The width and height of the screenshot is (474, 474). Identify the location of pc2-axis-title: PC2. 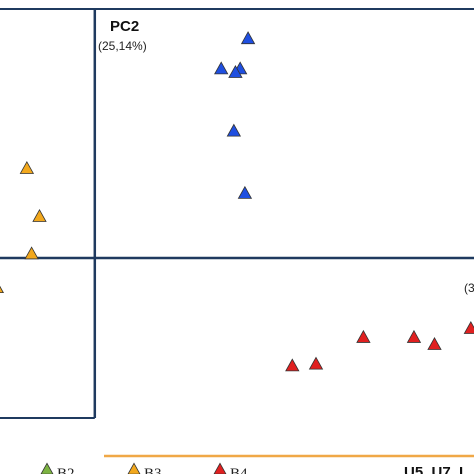
(124, 26).